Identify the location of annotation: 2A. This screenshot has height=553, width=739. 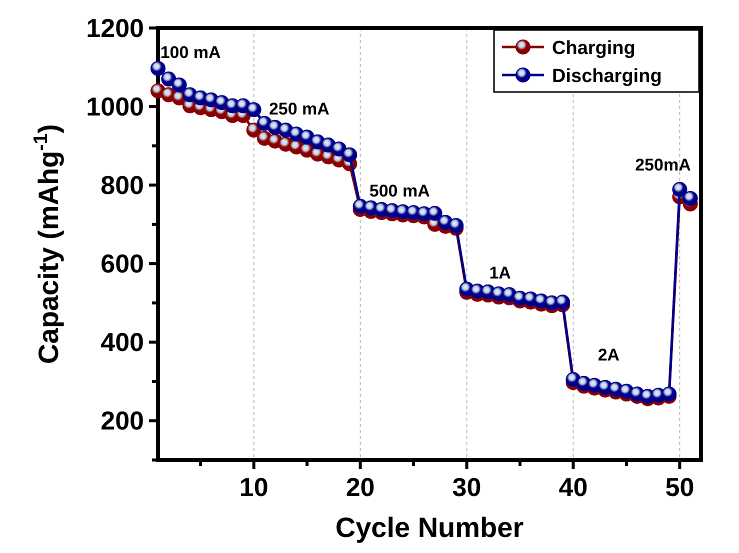
(609, 355).